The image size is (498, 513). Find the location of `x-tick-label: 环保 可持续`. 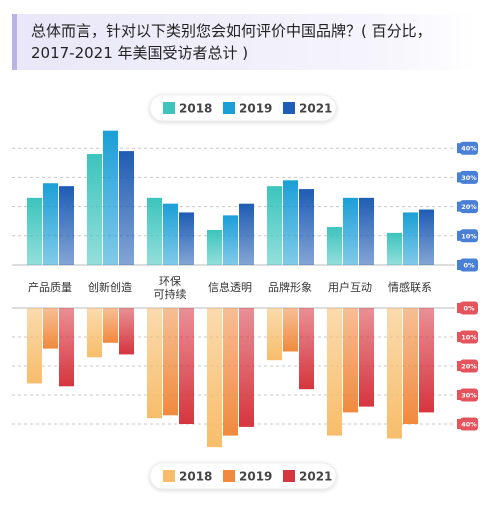

x-tick-label: 环保 可持续 is located at coordinates (170, 288).